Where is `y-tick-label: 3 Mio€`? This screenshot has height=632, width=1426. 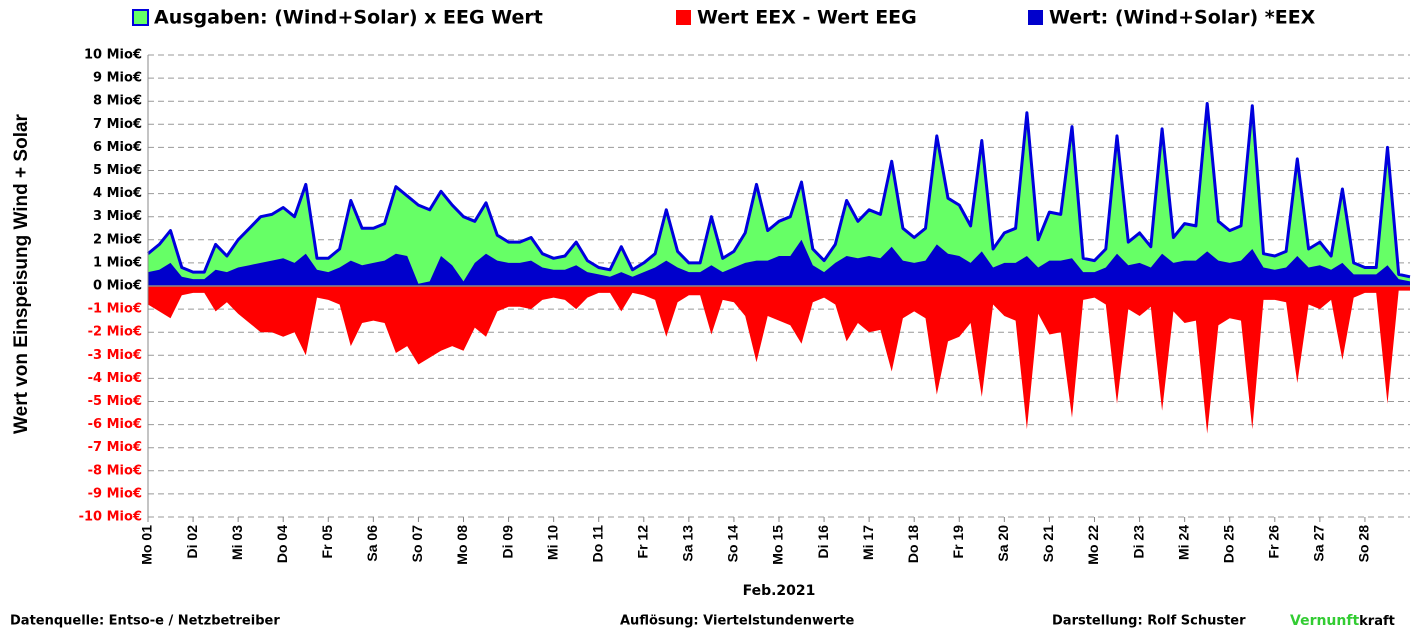 y-tick-label: 3 Mio€ is located at coordinates (117, 216).